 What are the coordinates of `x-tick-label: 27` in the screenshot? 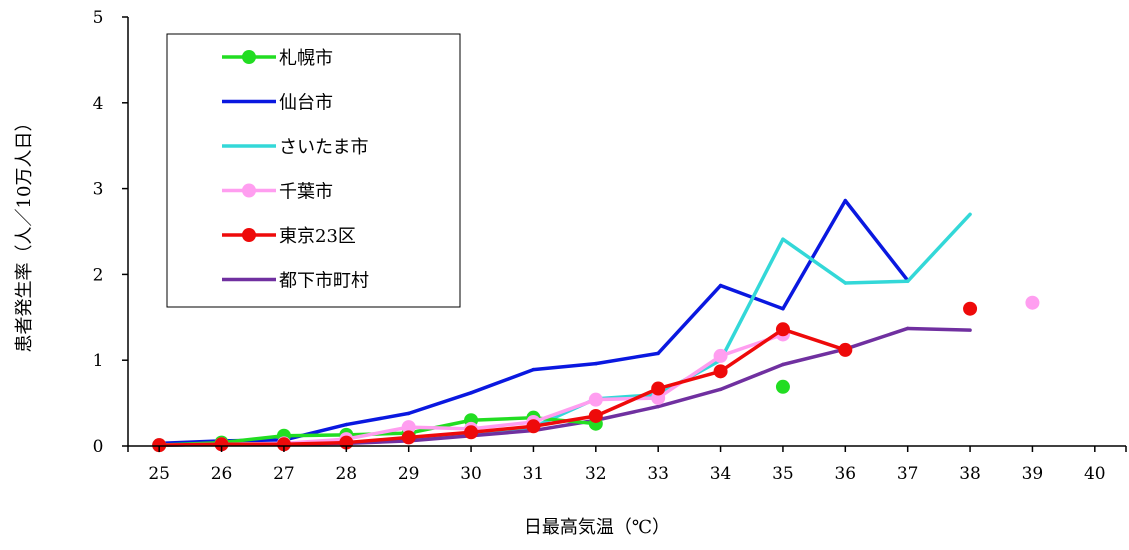 It's located at (284, 474).